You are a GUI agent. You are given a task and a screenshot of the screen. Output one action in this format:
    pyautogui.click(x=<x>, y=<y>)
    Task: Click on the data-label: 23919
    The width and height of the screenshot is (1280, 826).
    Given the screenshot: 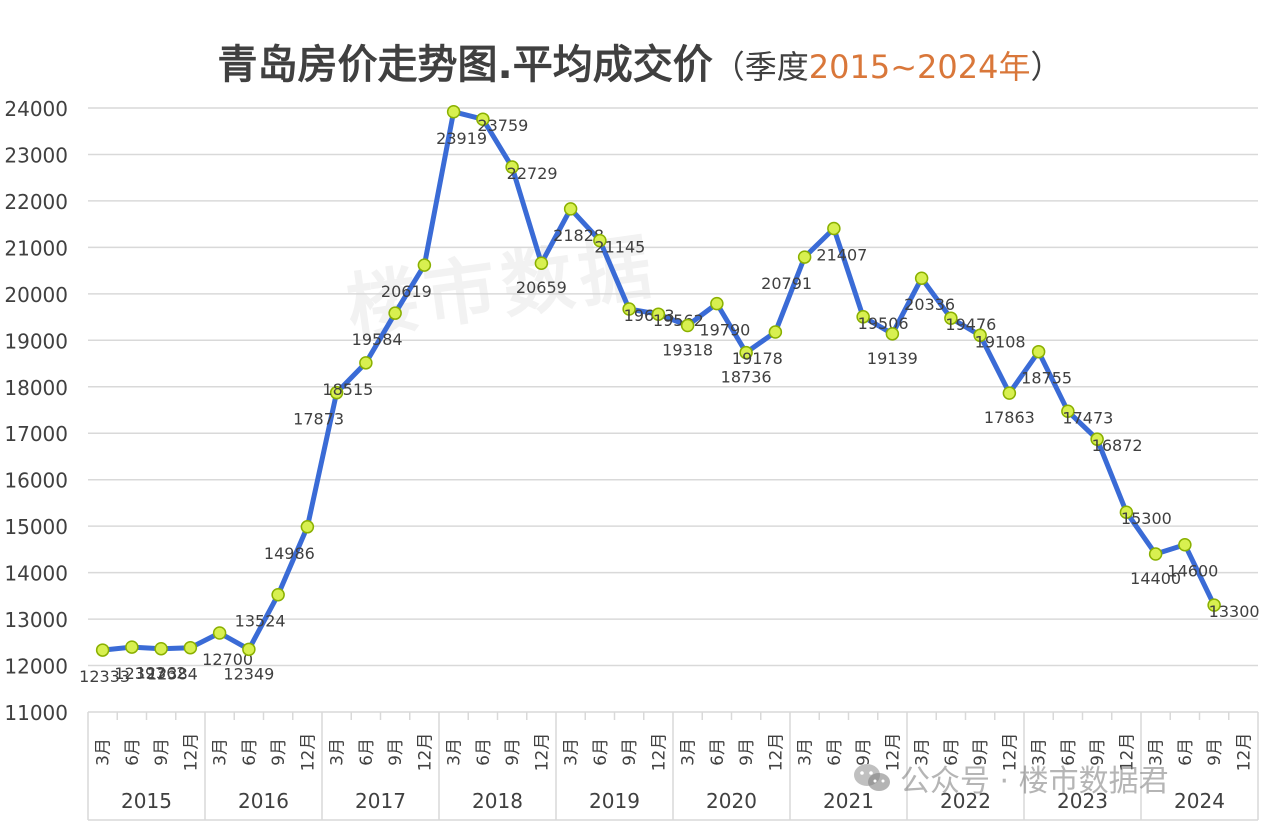 What is the action you would take?
    pyautogui.click(x=461, y=138)
    